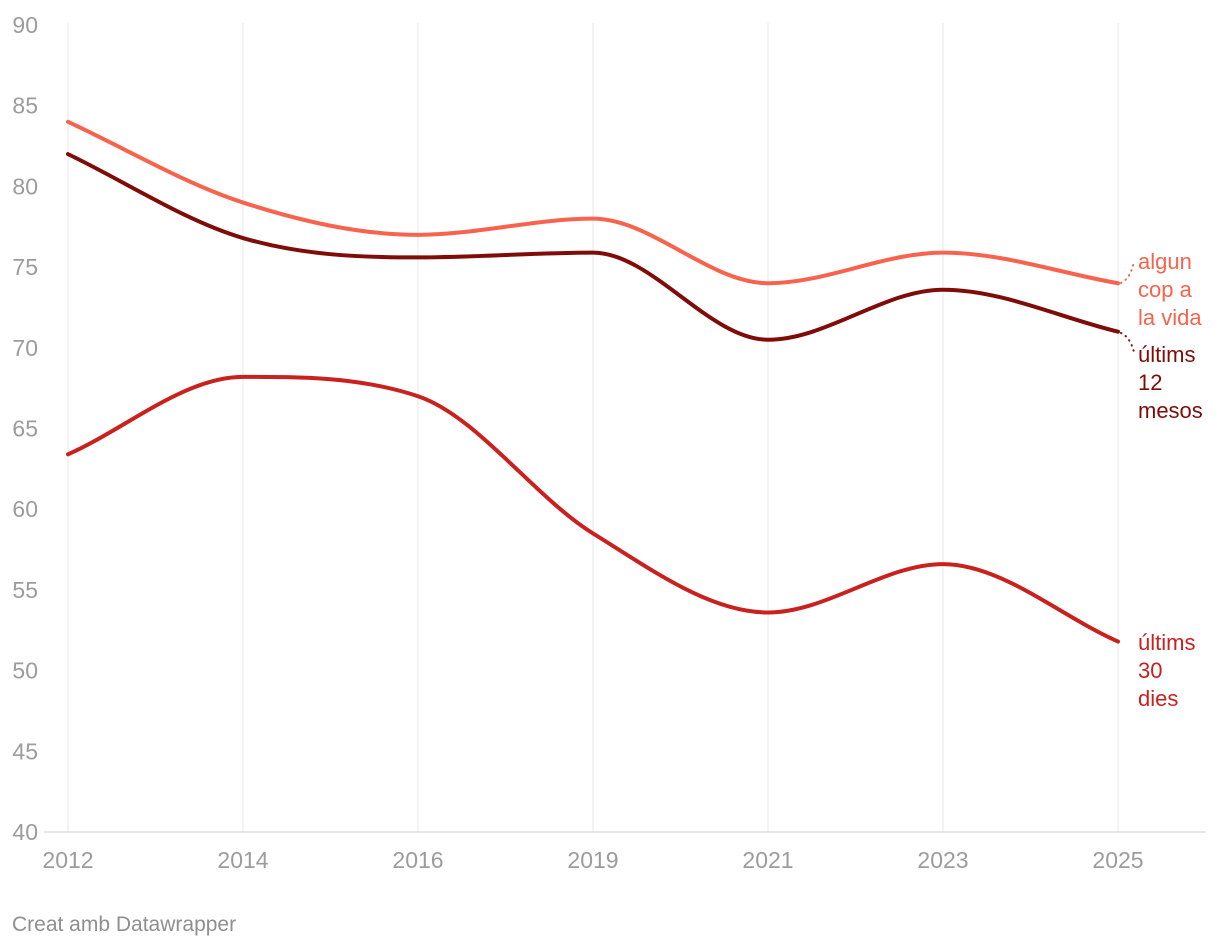  What do you see at coordinates (1117, 860) in the screenshot?
I see `x-tick-label-2025: 2025` at bounding box center [1117, 860].